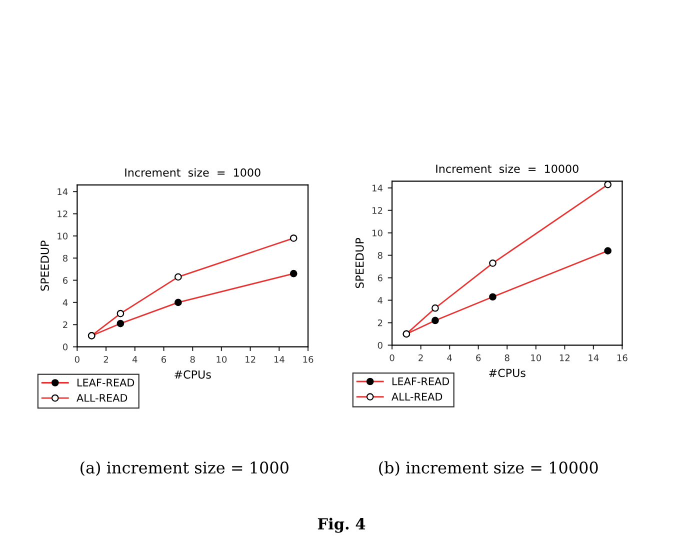 This screenshot has height=536, width=683. I want to click on text: (a) increment size = 1000, so click(184, 468).